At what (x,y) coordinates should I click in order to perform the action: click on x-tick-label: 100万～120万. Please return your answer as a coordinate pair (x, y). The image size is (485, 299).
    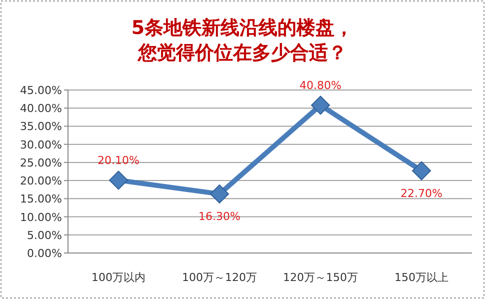
    Looking at the image, I should click on (219, 277).